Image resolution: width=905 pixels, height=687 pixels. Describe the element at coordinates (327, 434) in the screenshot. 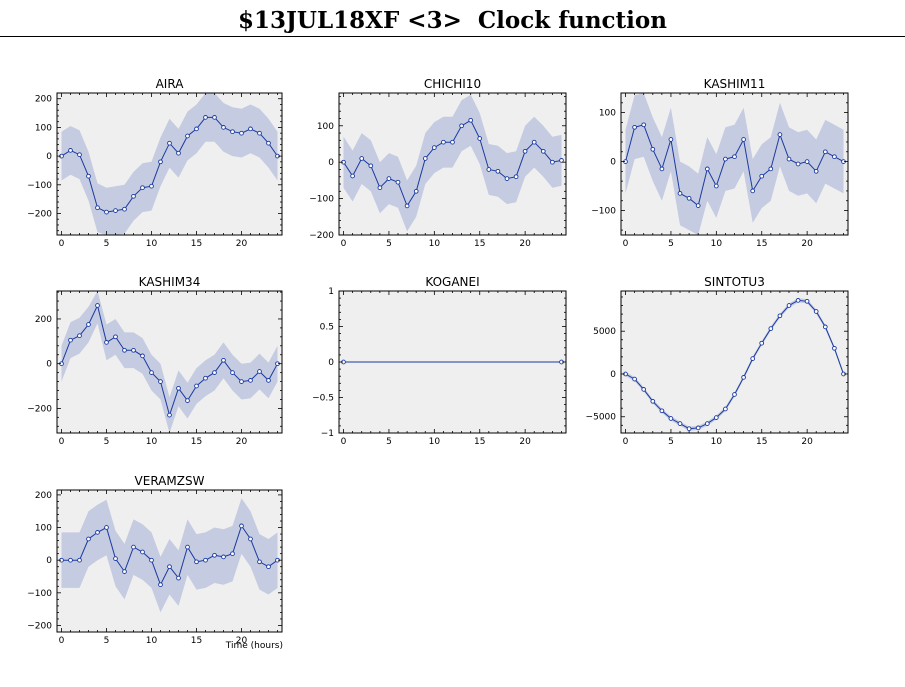

I see `y-tick-label: −1` at that location.